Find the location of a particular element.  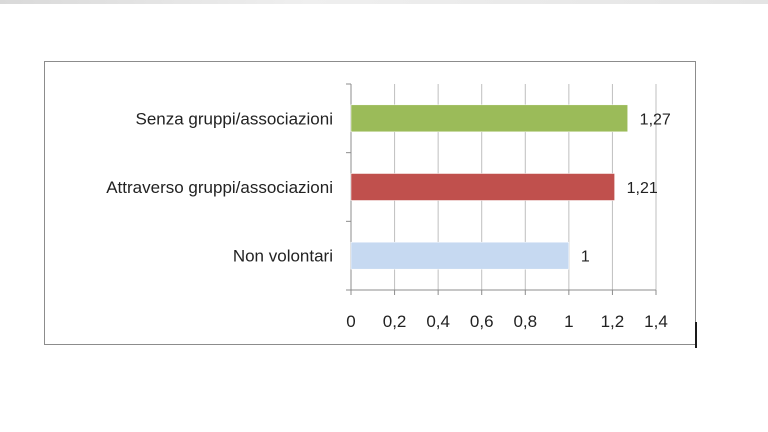

x-tick-label-6: 1,2 is located at coordinates (613, 321).